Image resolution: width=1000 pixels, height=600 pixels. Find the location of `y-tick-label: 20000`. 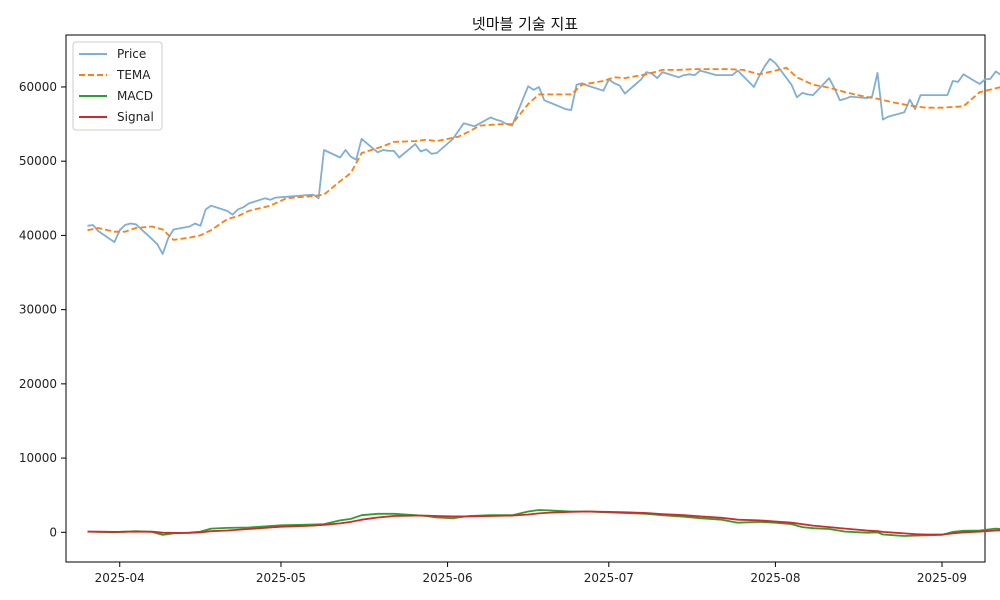

y-tick-label: 20000 is located at coordinates (38, 384).